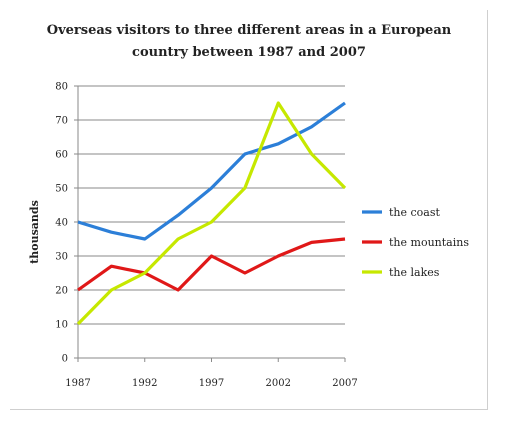 This screenshot has height=429, width=506. Describe the element at coordinates (278, 383) in the screenshot. I see `x-tick-label: 2002` at that location.